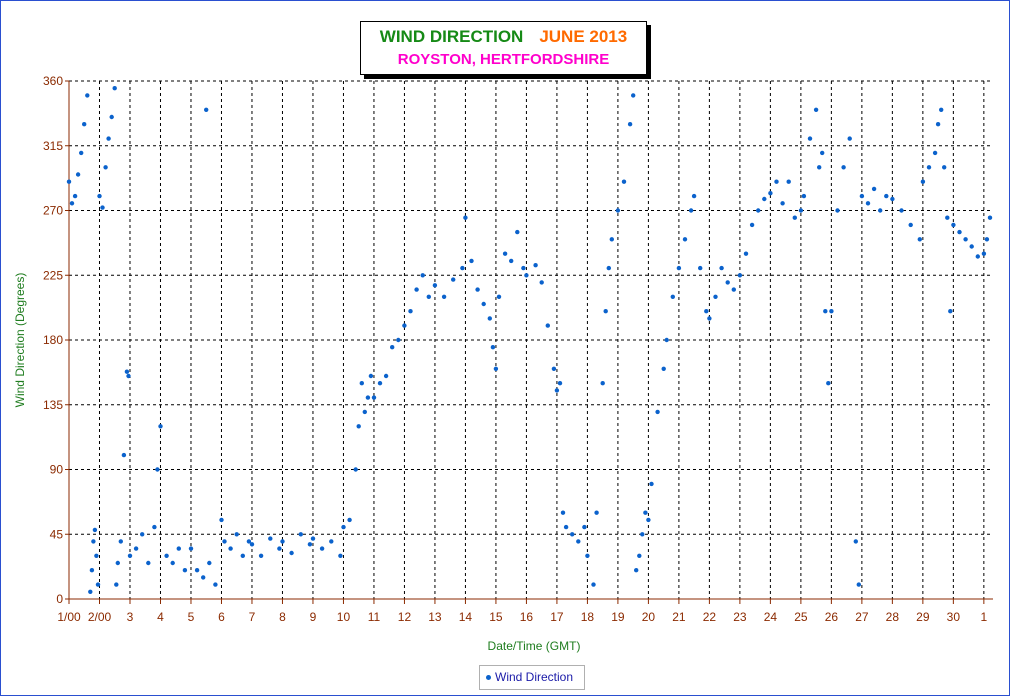 This screenshot has width=1010, height=696. I want to click on y-tick-label: 0, so click(59, 599).